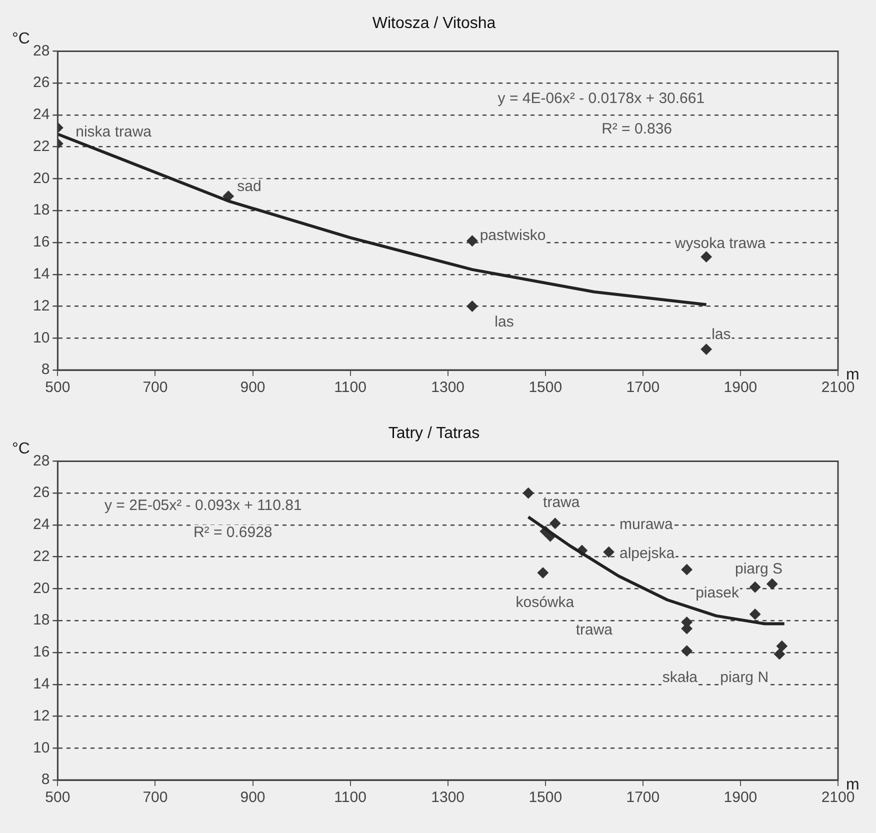  I want to click on chart-title: Tatry / Tatras, so click(434, 433).